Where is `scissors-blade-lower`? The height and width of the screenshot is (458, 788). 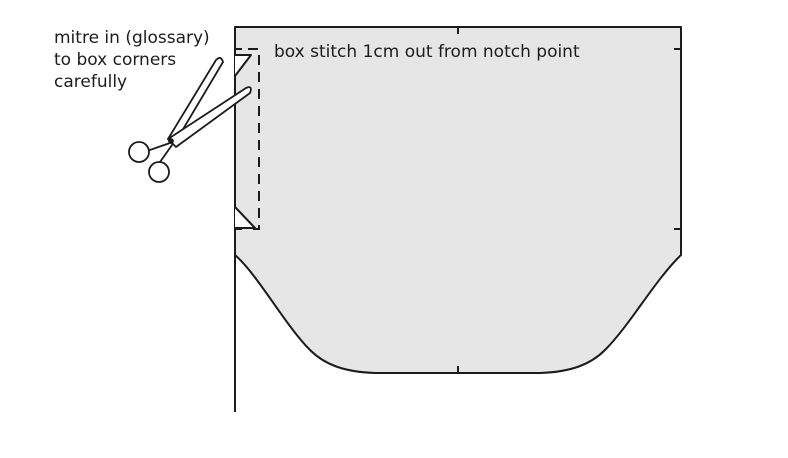
scissors-blade-lower is located at coordinates (209, 117).